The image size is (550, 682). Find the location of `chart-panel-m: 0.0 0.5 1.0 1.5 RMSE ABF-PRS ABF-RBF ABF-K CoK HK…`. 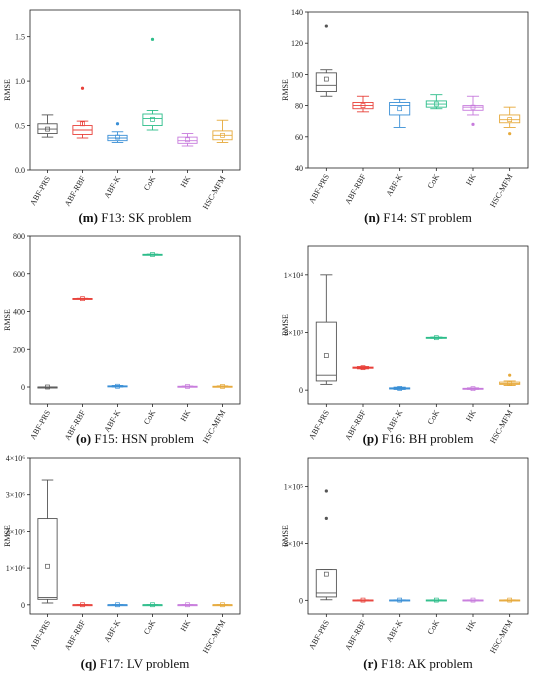

chart-panel-m: 0.0 0.5 1.0 1.5 RMSE ABF-PRS ABF-RBF ABF-K CoK HK… is located at coordinates (122, 117).